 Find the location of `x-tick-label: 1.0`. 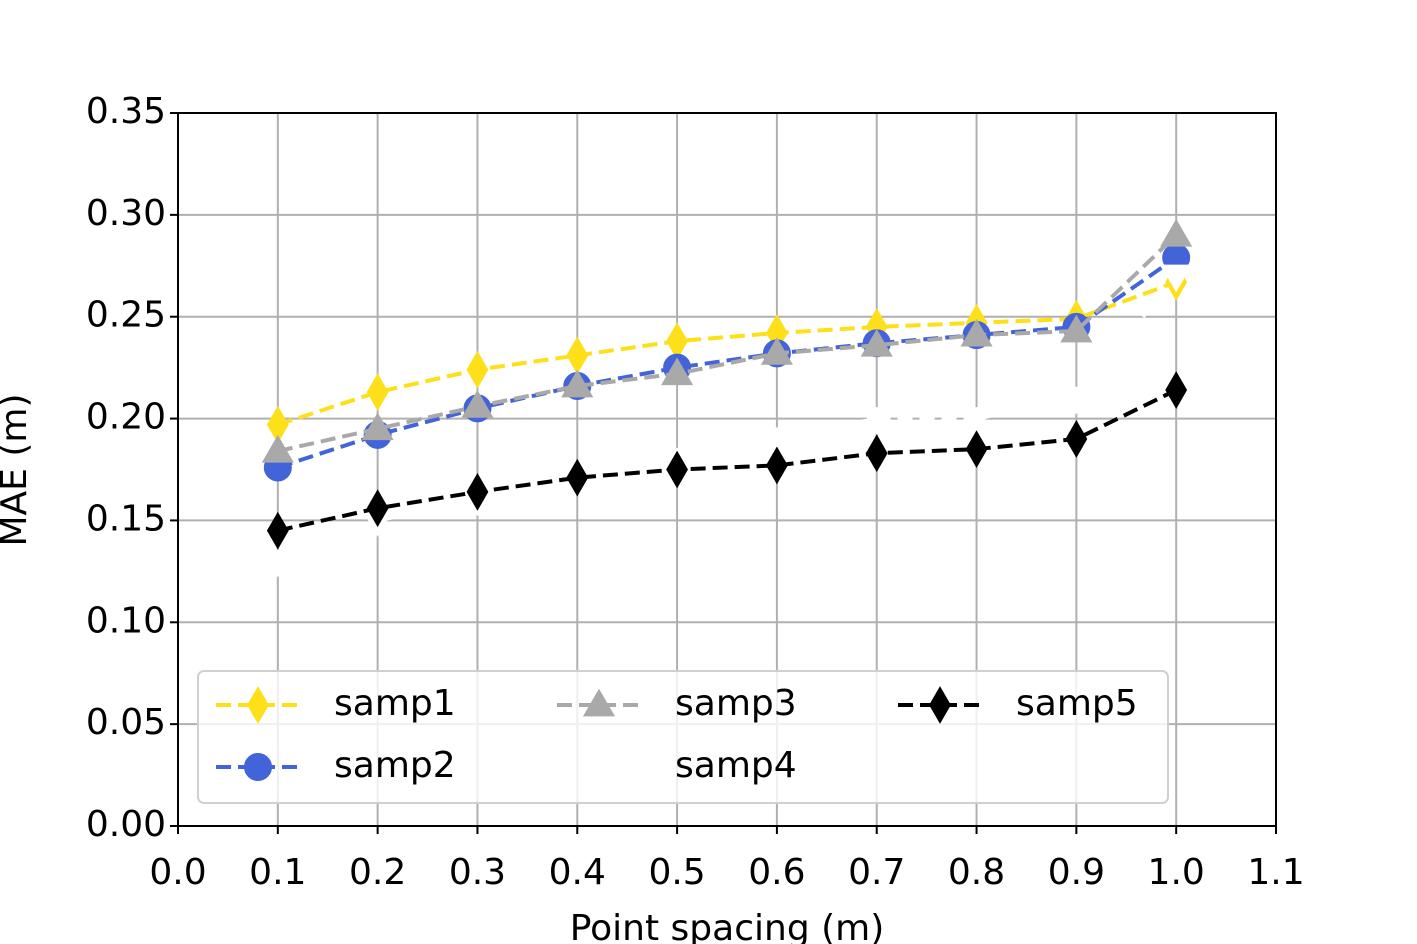

x-tick-label: 1.0 is located at coordinates (1176, 872).